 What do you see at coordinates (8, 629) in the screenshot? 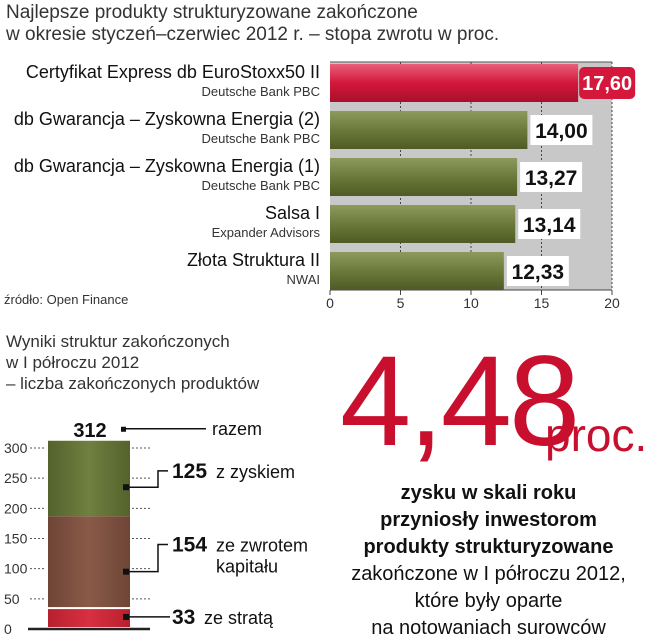
I see `y-tick-label: 0` at bounding box center [8, 629].